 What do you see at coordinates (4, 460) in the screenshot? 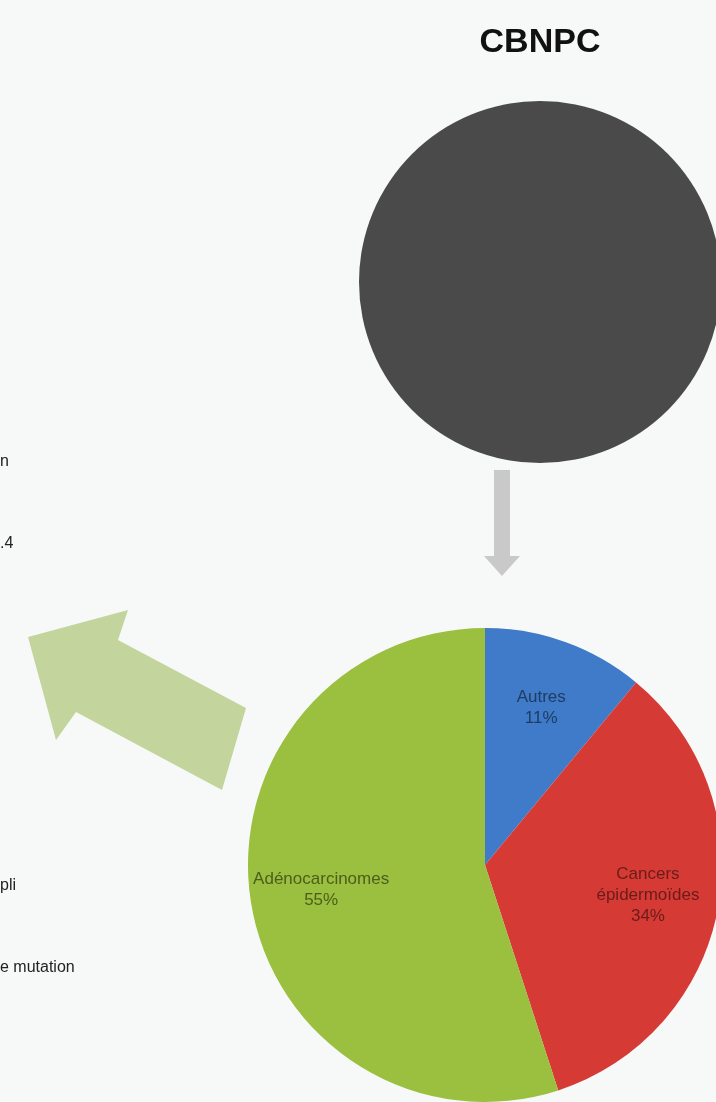
I see `text: n` at bounding box center [4, 460].